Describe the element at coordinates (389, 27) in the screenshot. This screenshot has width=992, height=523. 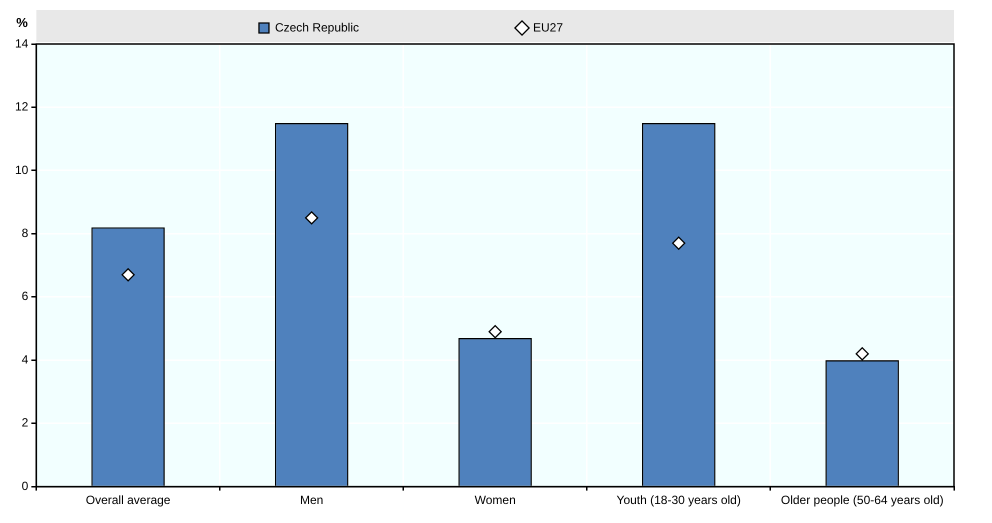
I see `legend-label: Czech Republic` at that location.